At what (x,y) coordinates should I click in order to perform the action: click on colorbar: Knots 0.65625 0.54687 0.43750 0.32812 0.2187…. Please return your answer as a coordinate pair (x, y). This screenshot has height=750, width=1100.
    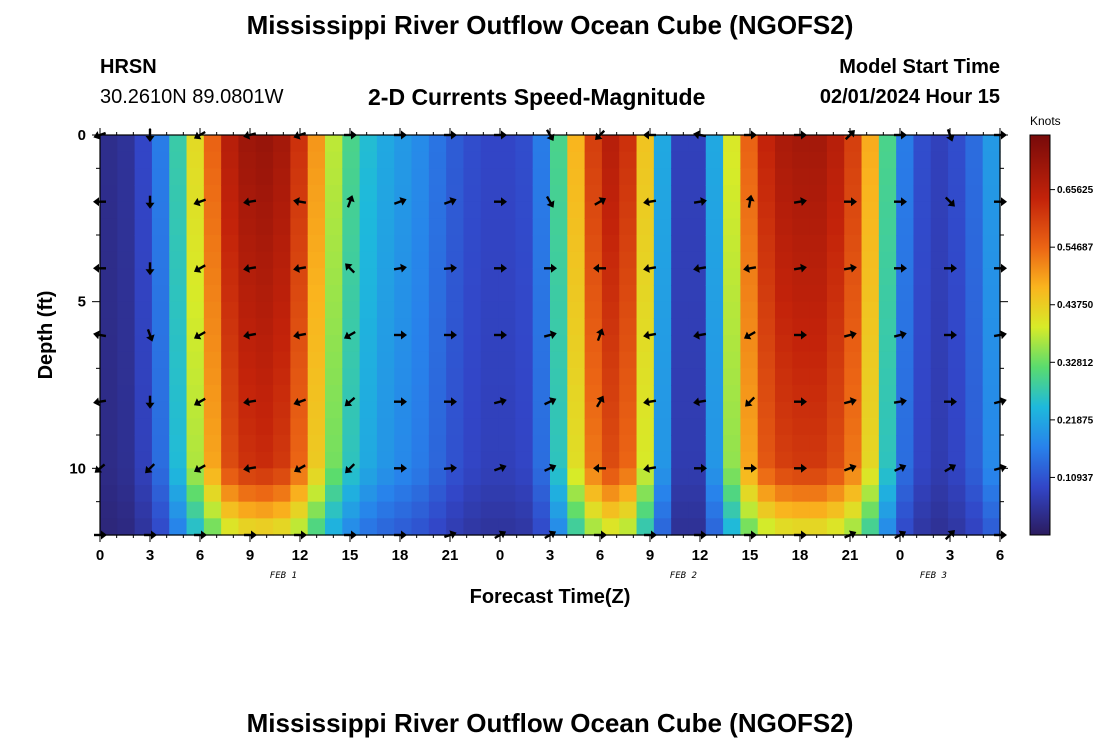
    Looking at the image, I should click on (1061, 325).